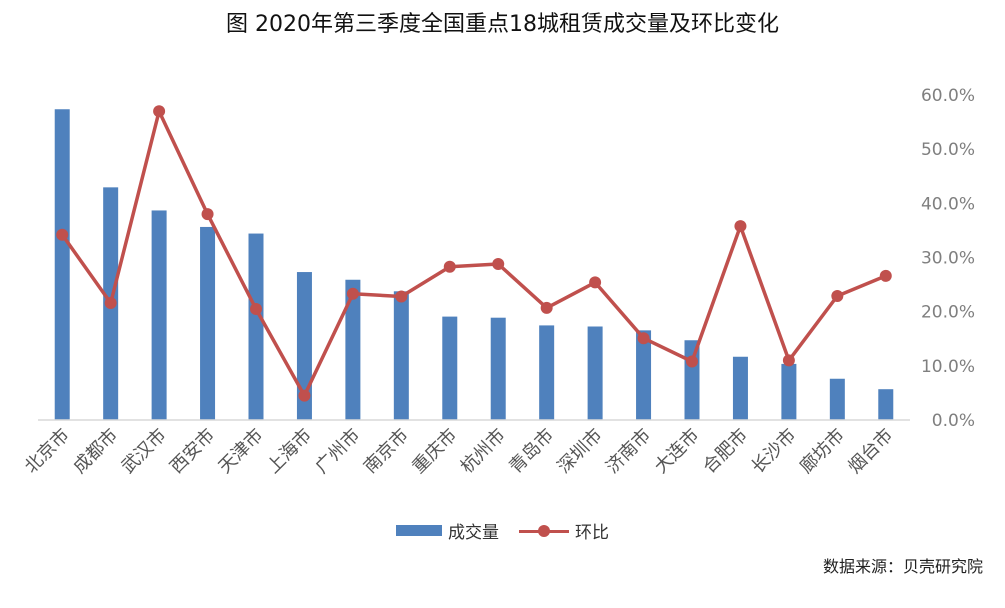 The width and height of the screenshot is (1005, 608). I want to click on x-tick-label: 西安市, so click(192, 451).